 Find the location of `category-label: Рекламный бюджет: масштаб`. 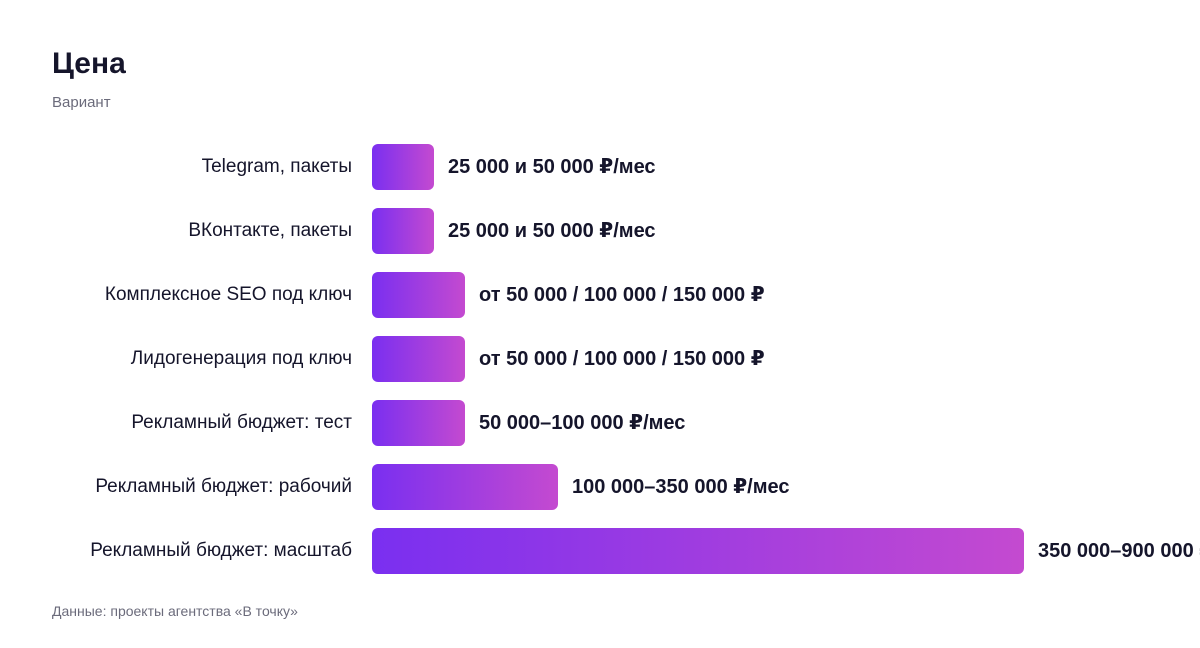

category-label: Рекламный бюджет: масштаб is located at coordinates (221, 550).